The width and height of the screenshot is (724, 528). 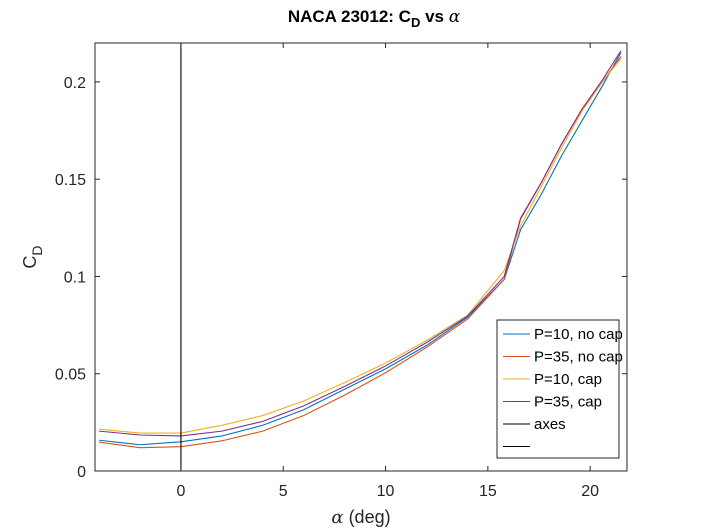 What do you see at coordinates (386, 491) in the screenshot?
I see `x-tick-label-2: 10` at bounding box center [386, 491].